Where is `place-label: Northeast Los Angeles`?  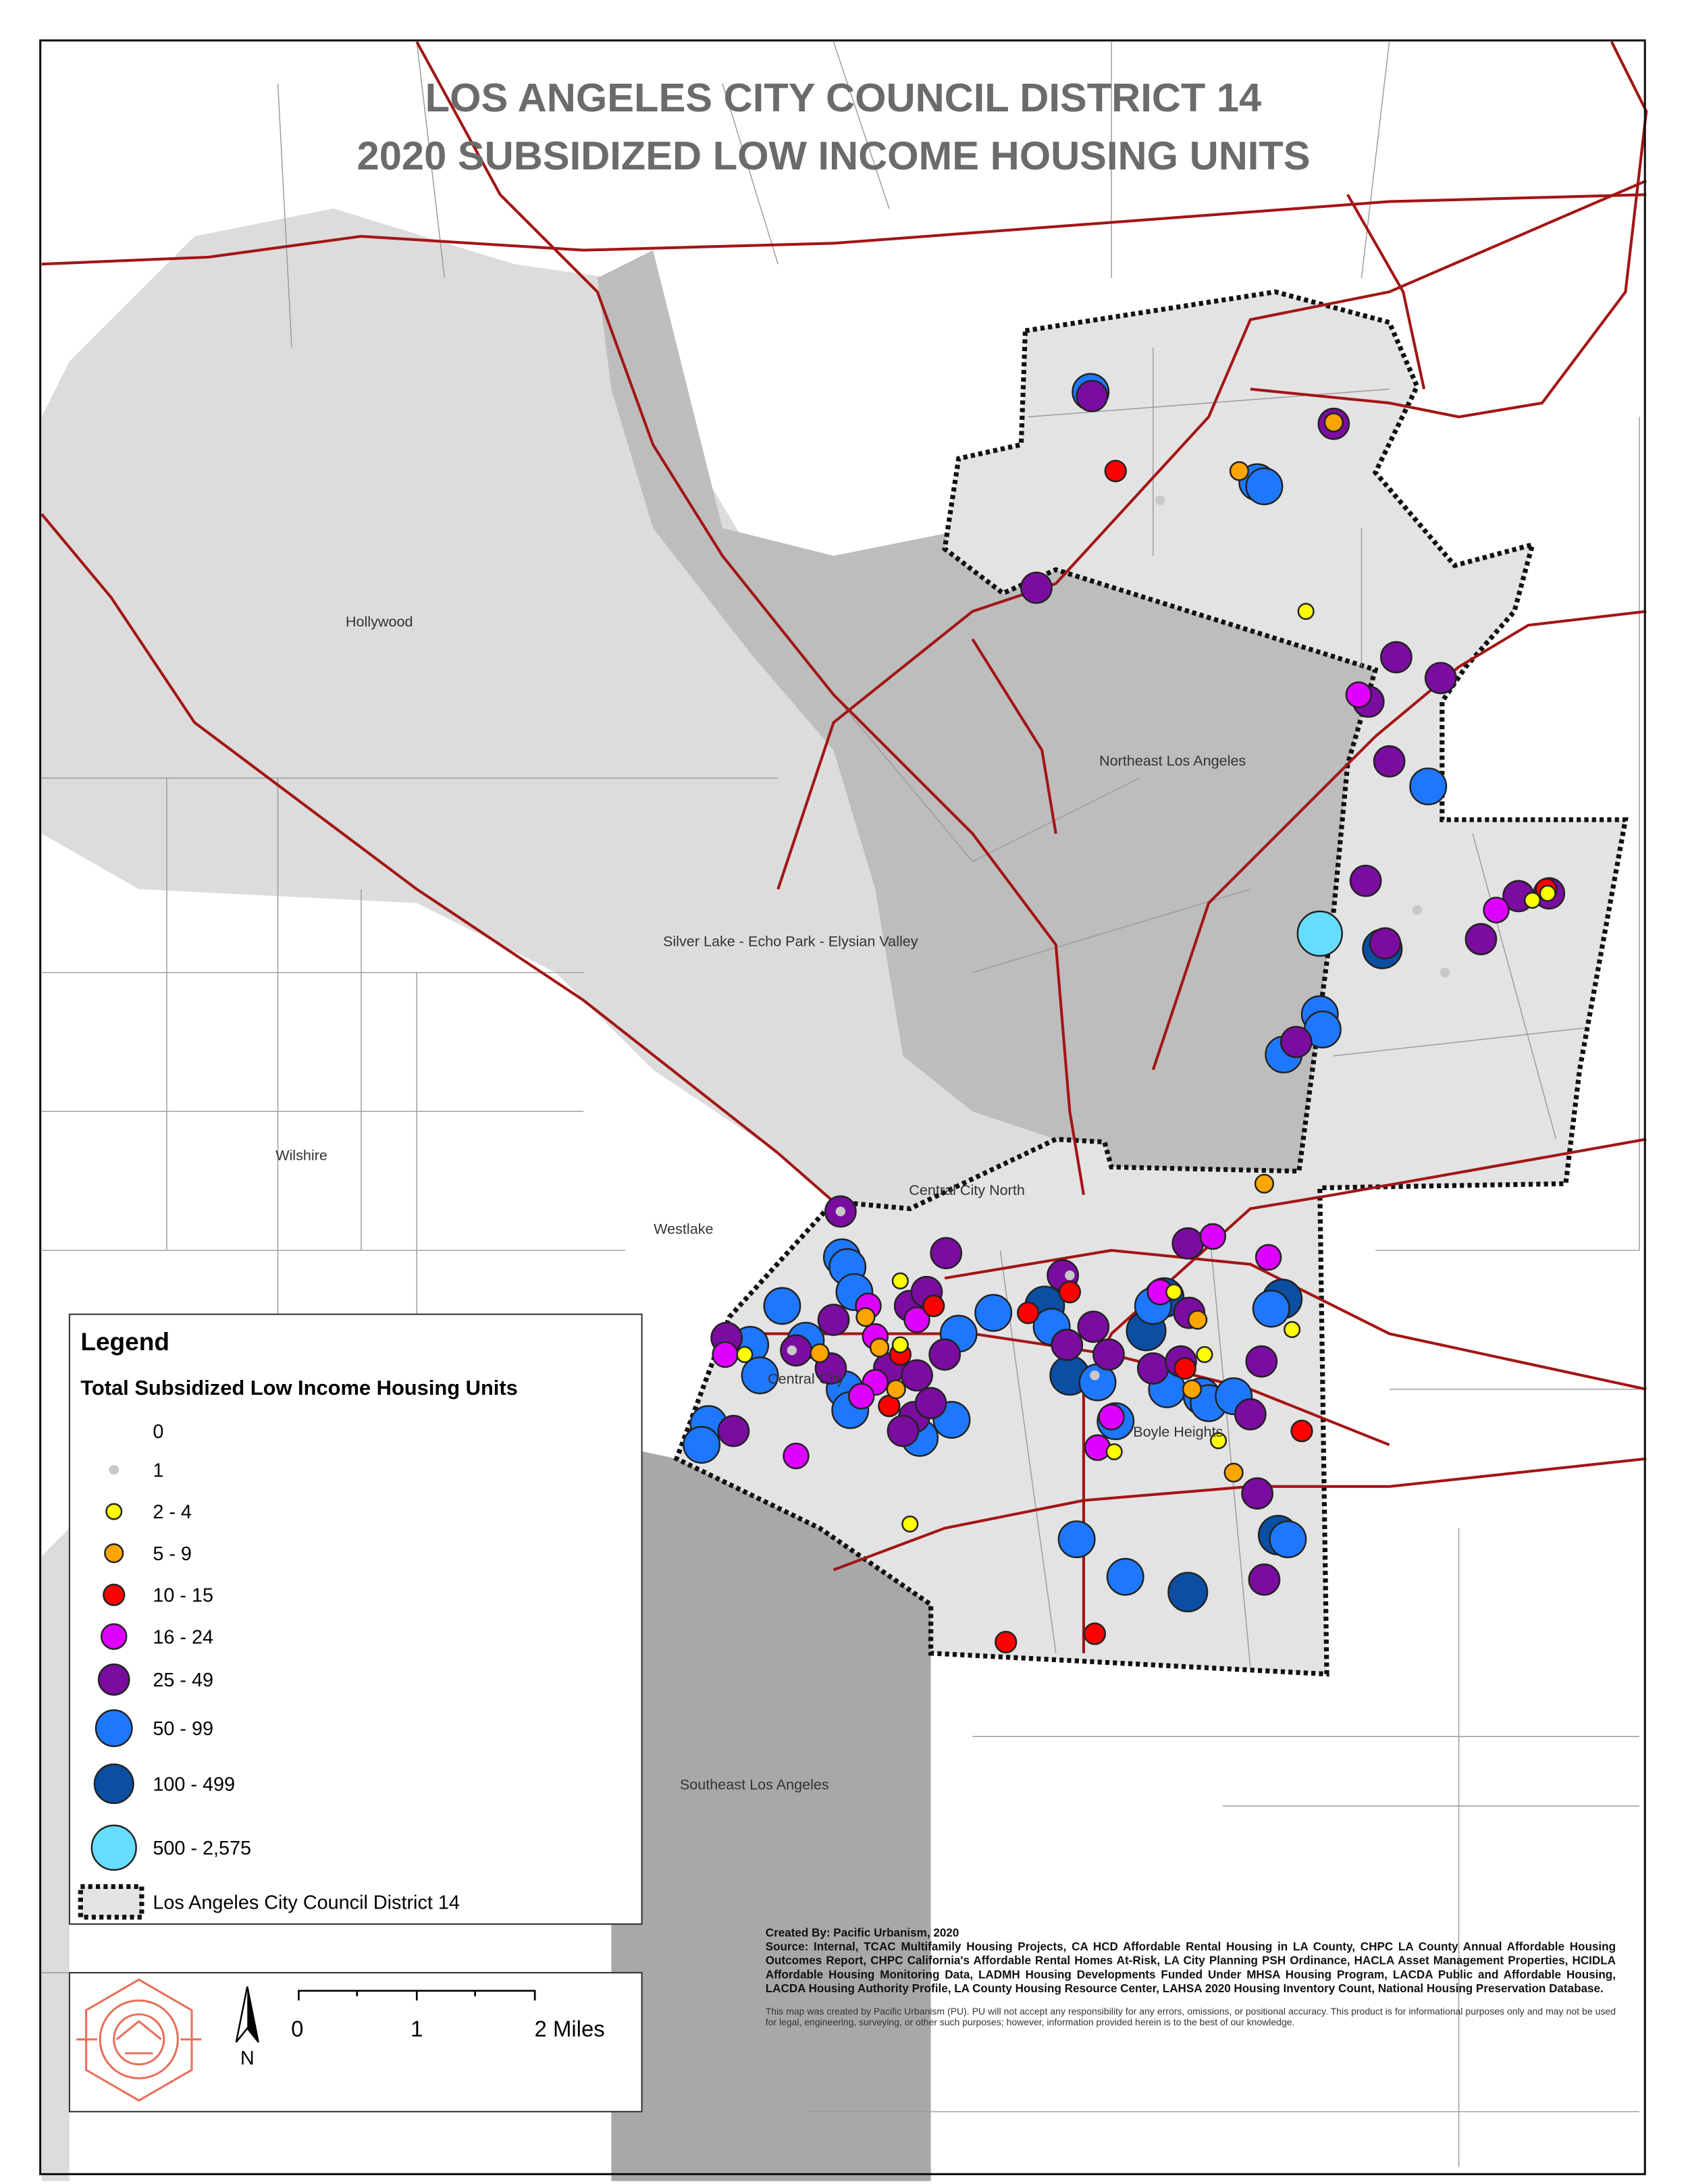 place-label: Northeast Los Angeles is located at coordinates (1172, 761).